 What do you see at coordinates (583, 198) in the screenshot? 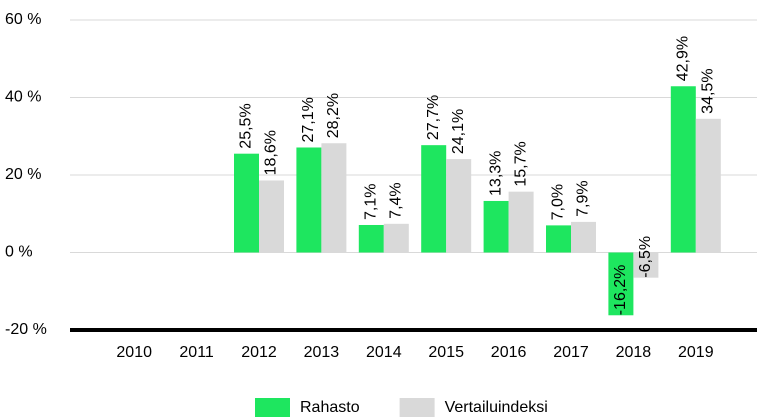
I see `data-label: 7,9%` at bounding box center [583, 198].